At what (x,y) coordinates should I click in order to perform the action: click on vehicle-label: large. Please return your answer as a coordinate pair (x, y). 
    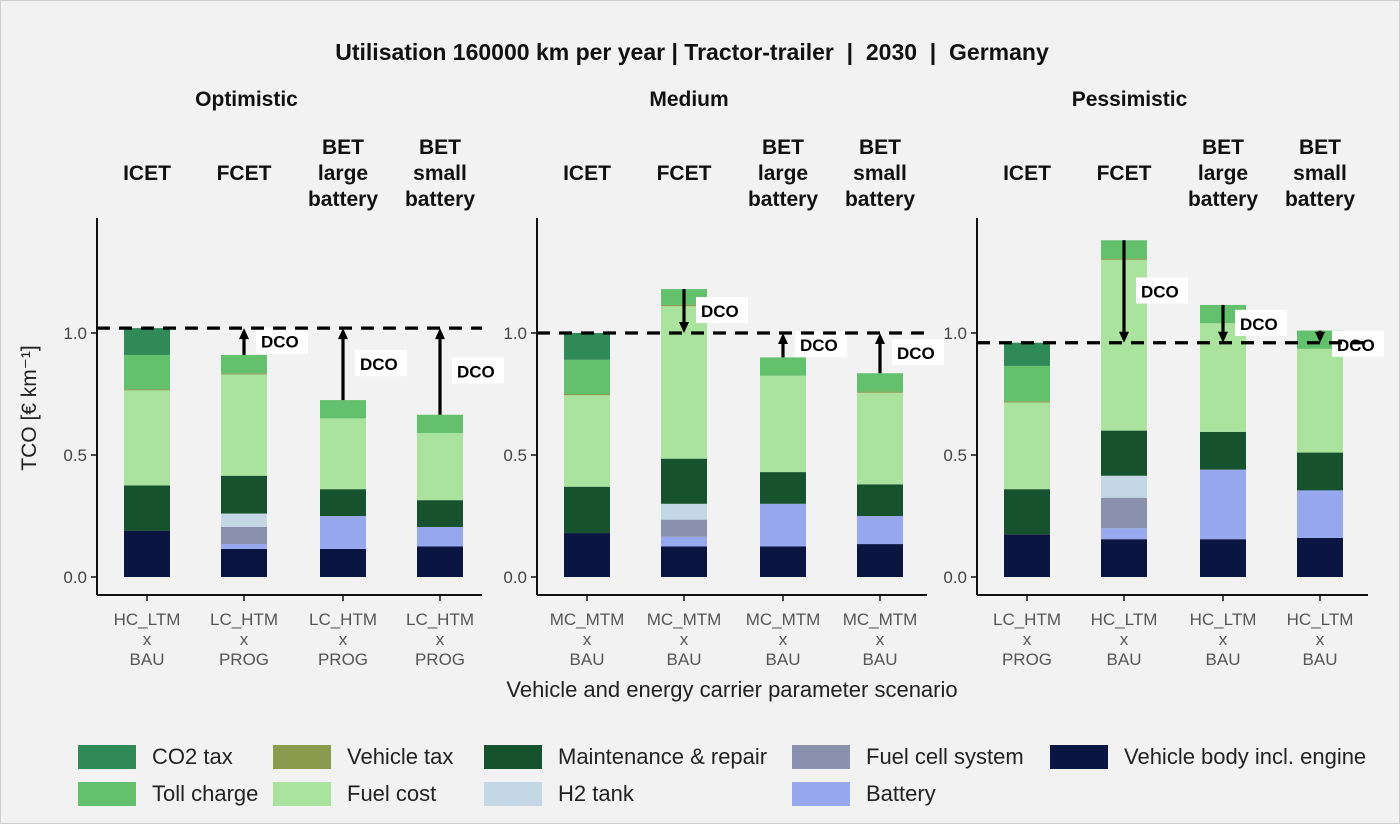
    Looking at the image, I should click on (343, 173).